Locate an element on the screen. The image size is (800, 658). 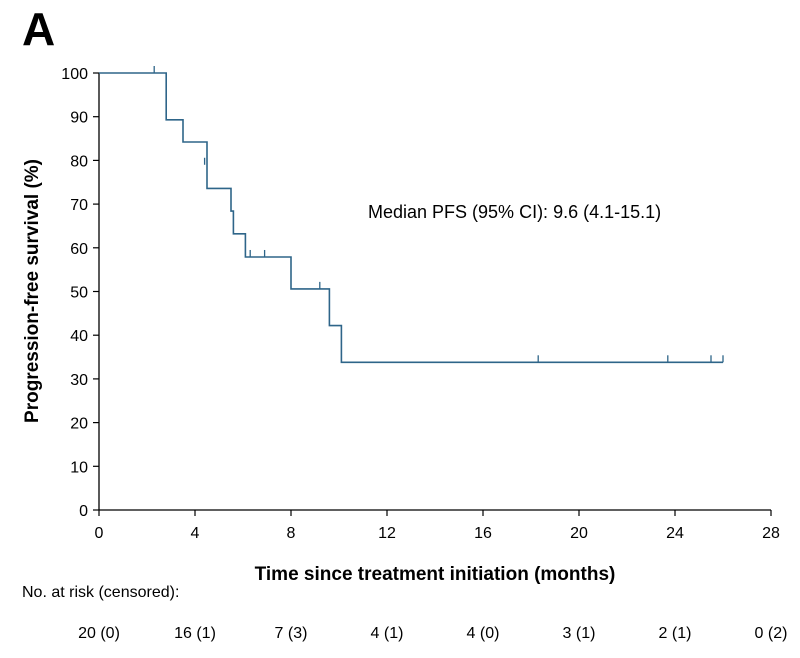
y-tick-label: 20 is located at coordinates (79, 424).